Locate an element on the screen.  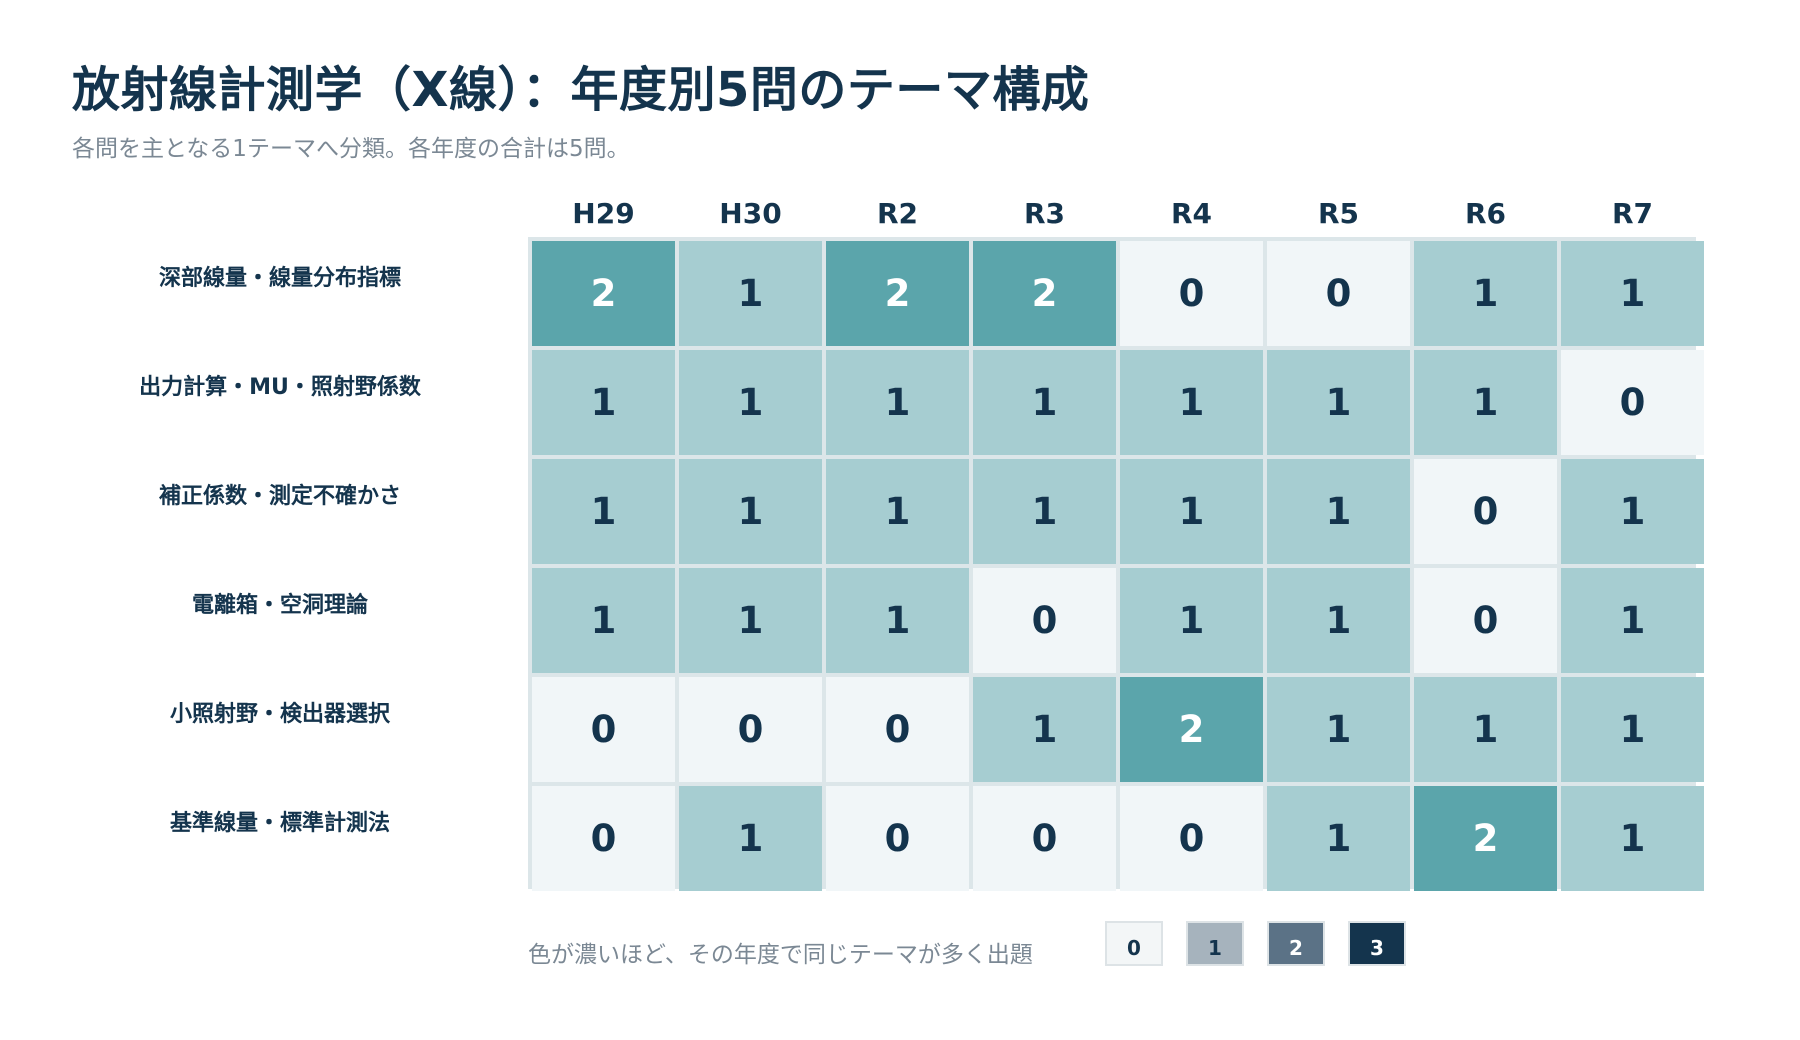
heatmap-cell-r6-r2: 0 is located at coordinates (897, 838).